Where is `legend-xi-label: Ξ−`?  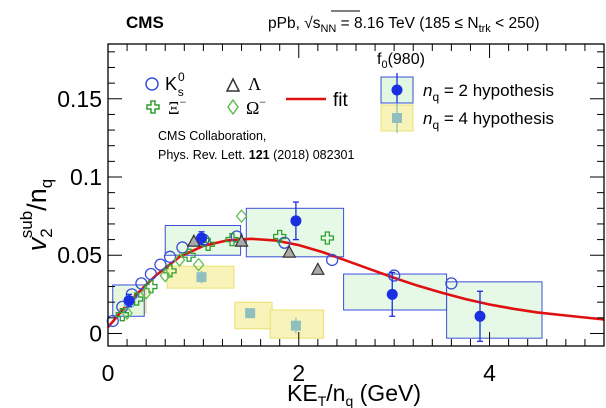
legend-xi-label: Ξ− is located at coordinates (177, 106).